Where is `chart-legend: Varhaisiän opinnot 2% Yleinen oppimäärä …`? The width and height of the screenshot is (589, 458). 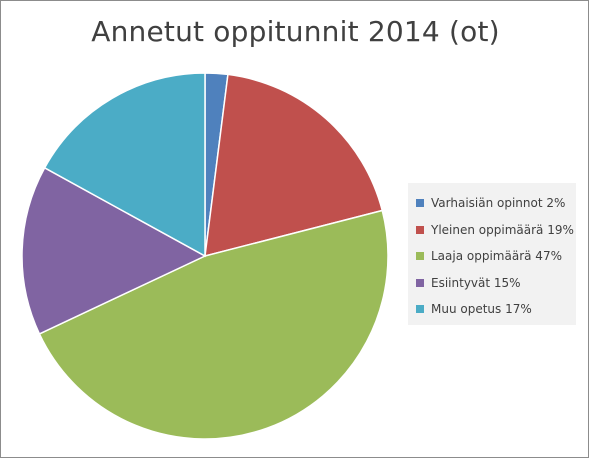 chart-legend: Varhaisiän opinnot 2% Yleinen oppimäärä … is located at coordinates (492, 254).